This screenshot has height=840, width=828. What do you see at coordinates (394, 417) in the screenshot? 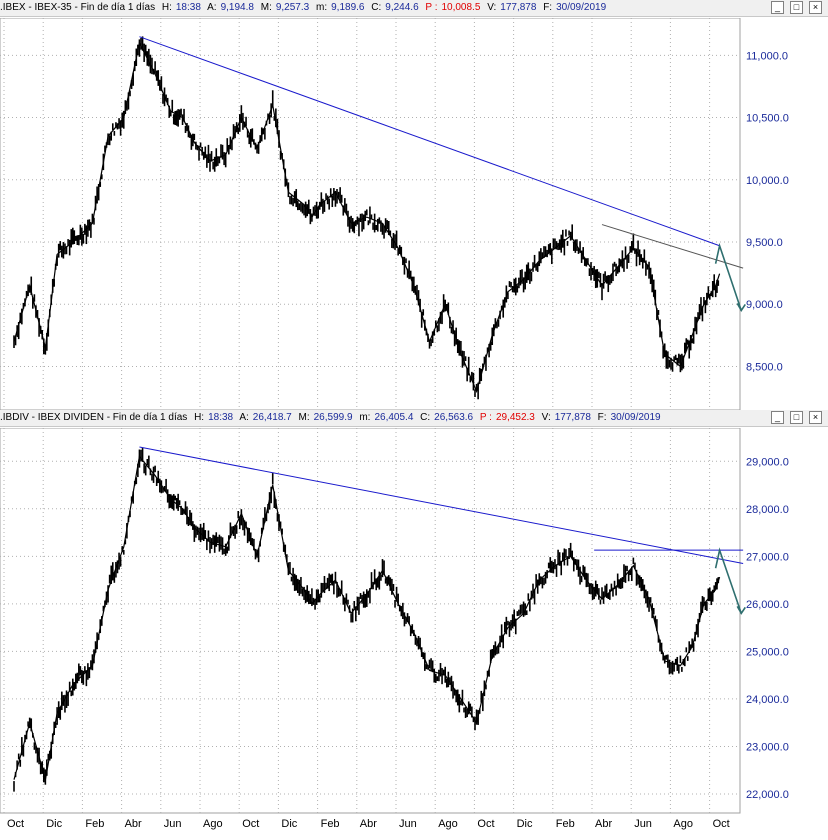
I see `header-low: 26,405.4` at bounding box center [394, 417].